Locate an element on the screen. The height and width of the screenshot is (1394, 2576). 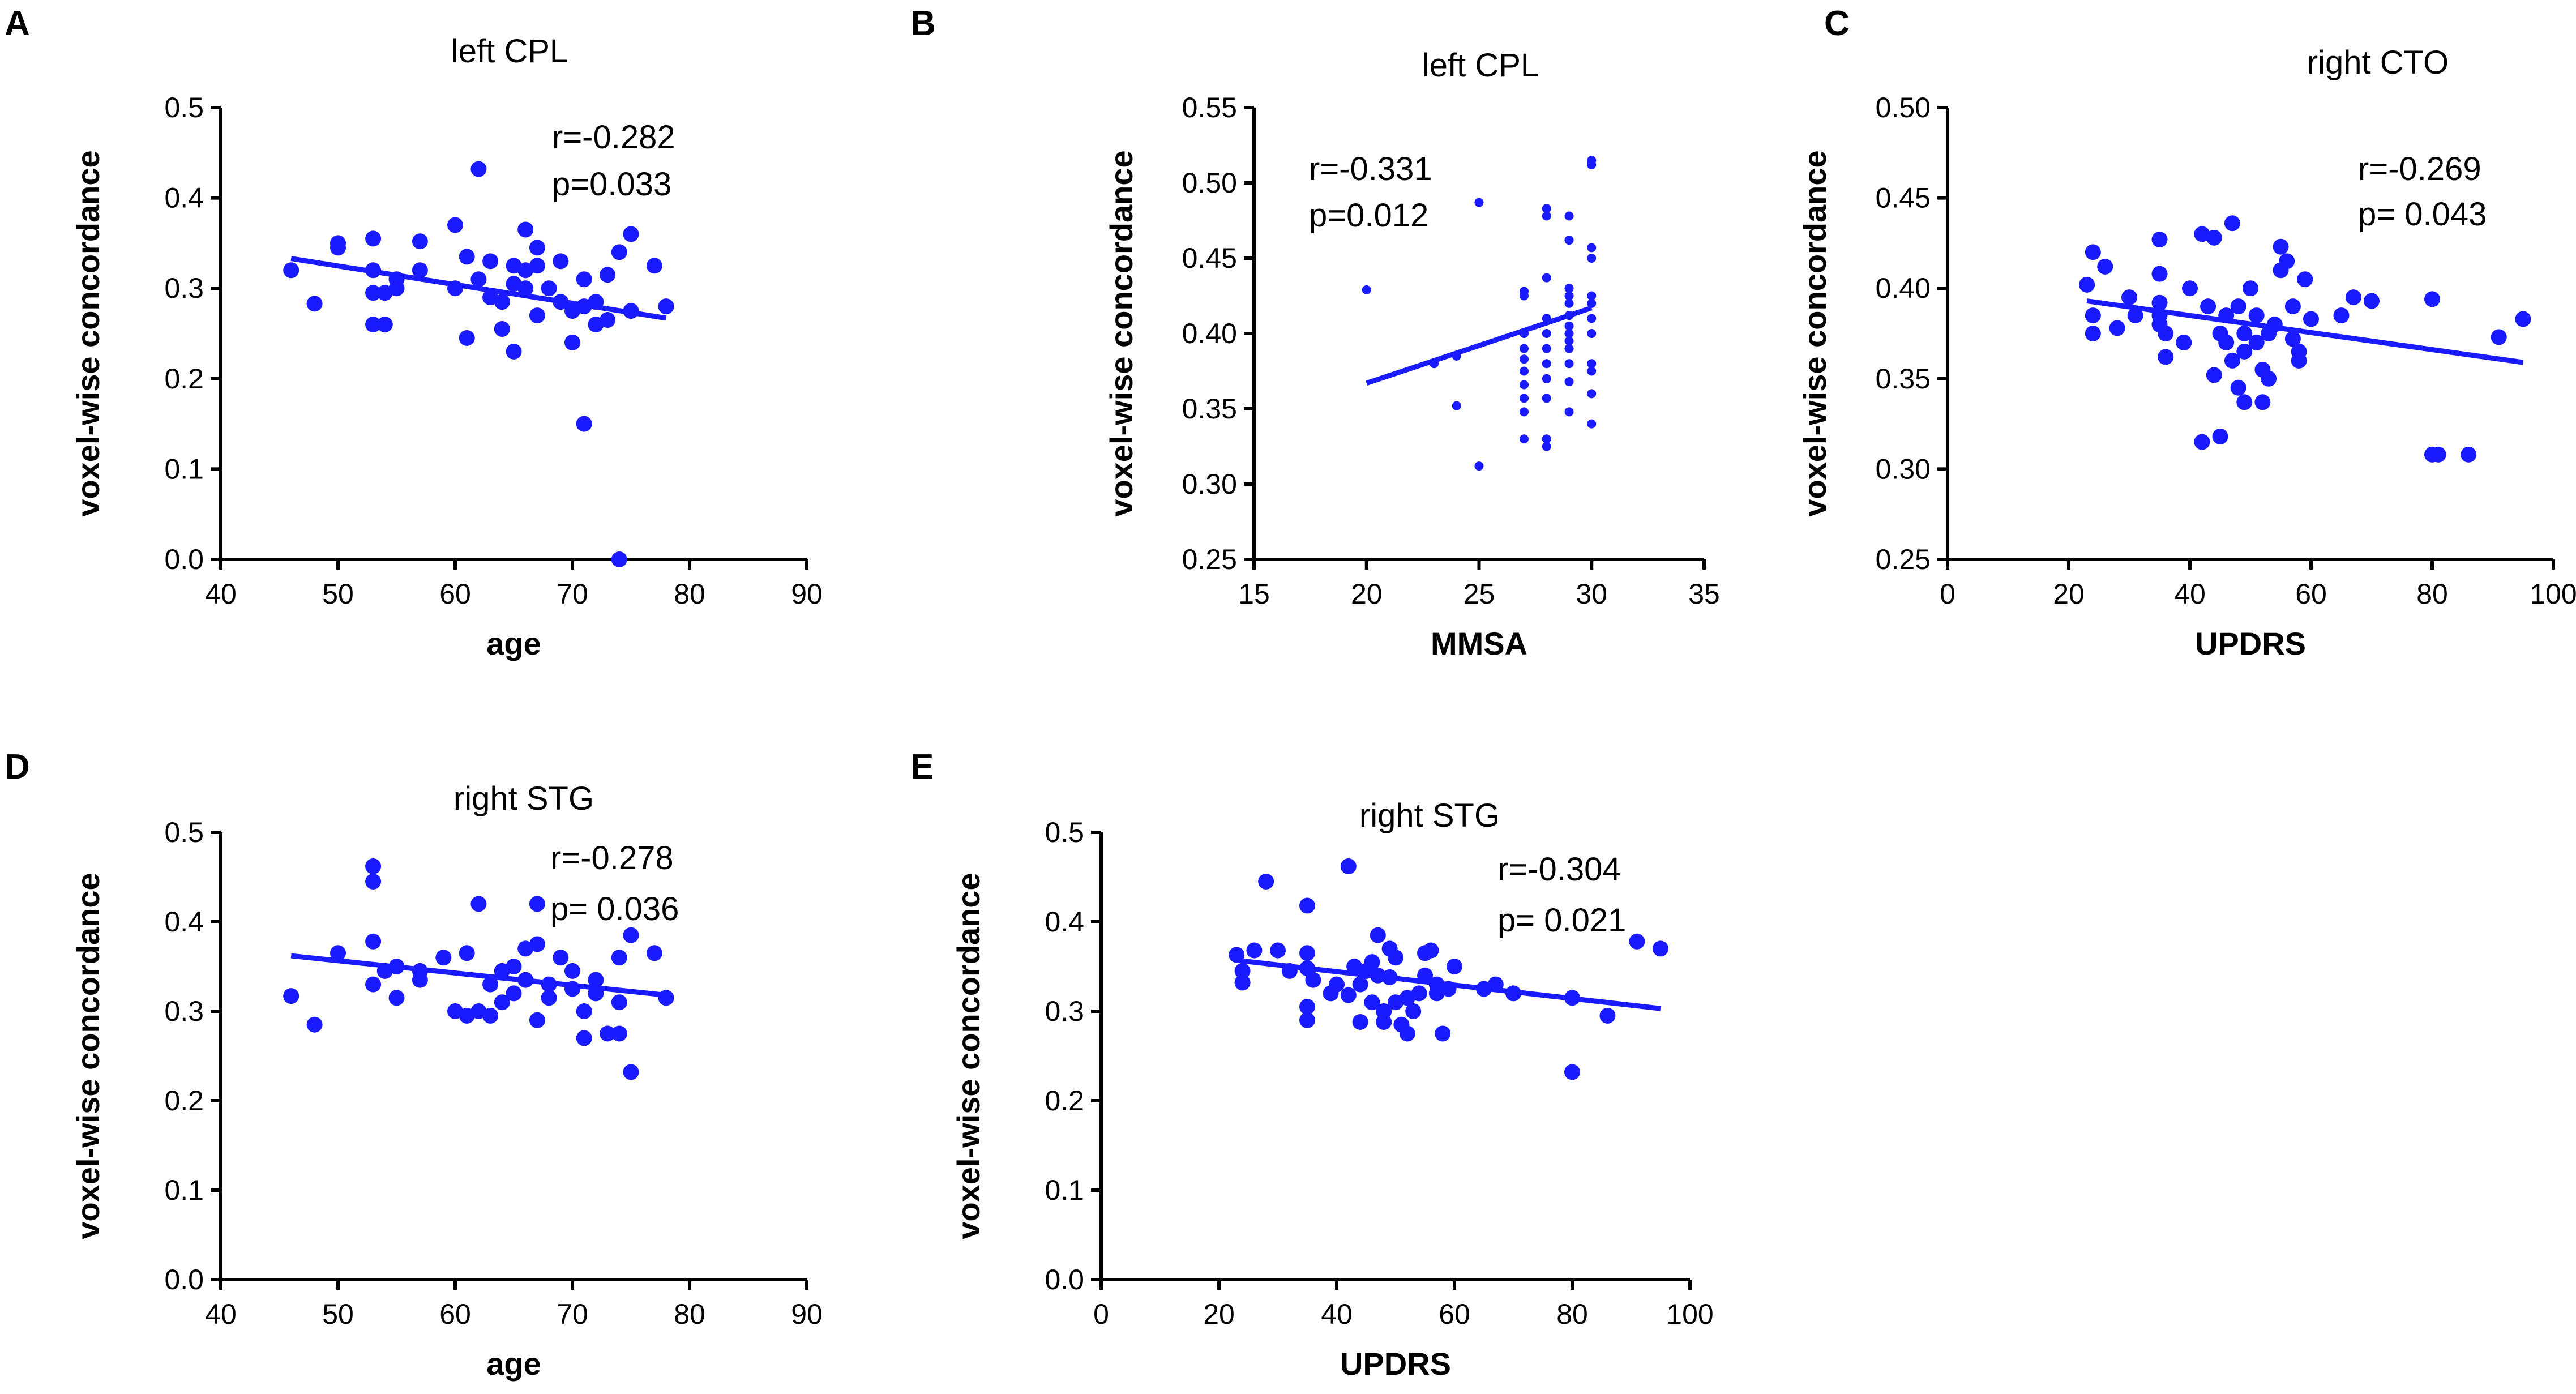
x-axis-label: UPDRS is located at coordinates (1395, 1364).